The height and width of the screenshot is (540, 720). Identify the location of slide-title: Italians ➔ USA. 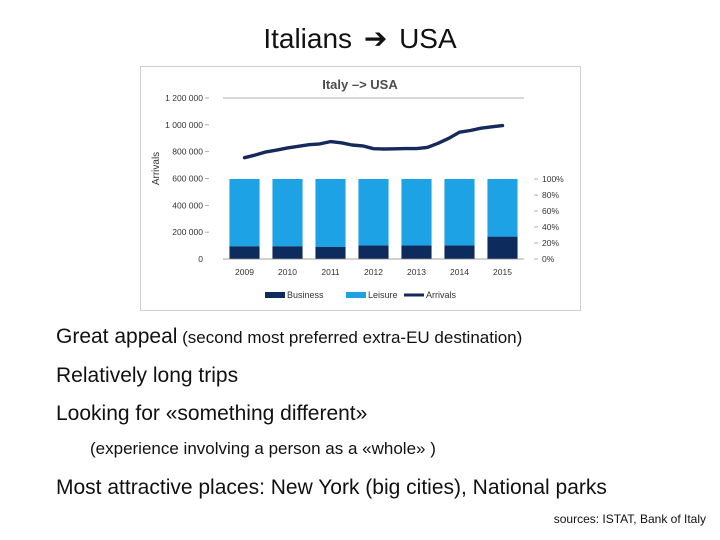
(360, 38).